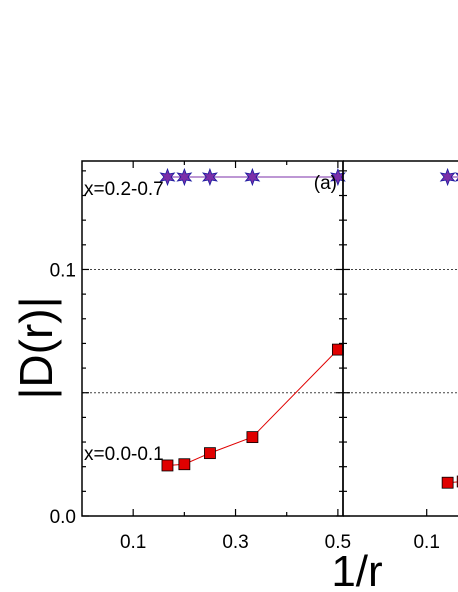  I want to click on series-panel-b, so click(448, 328).